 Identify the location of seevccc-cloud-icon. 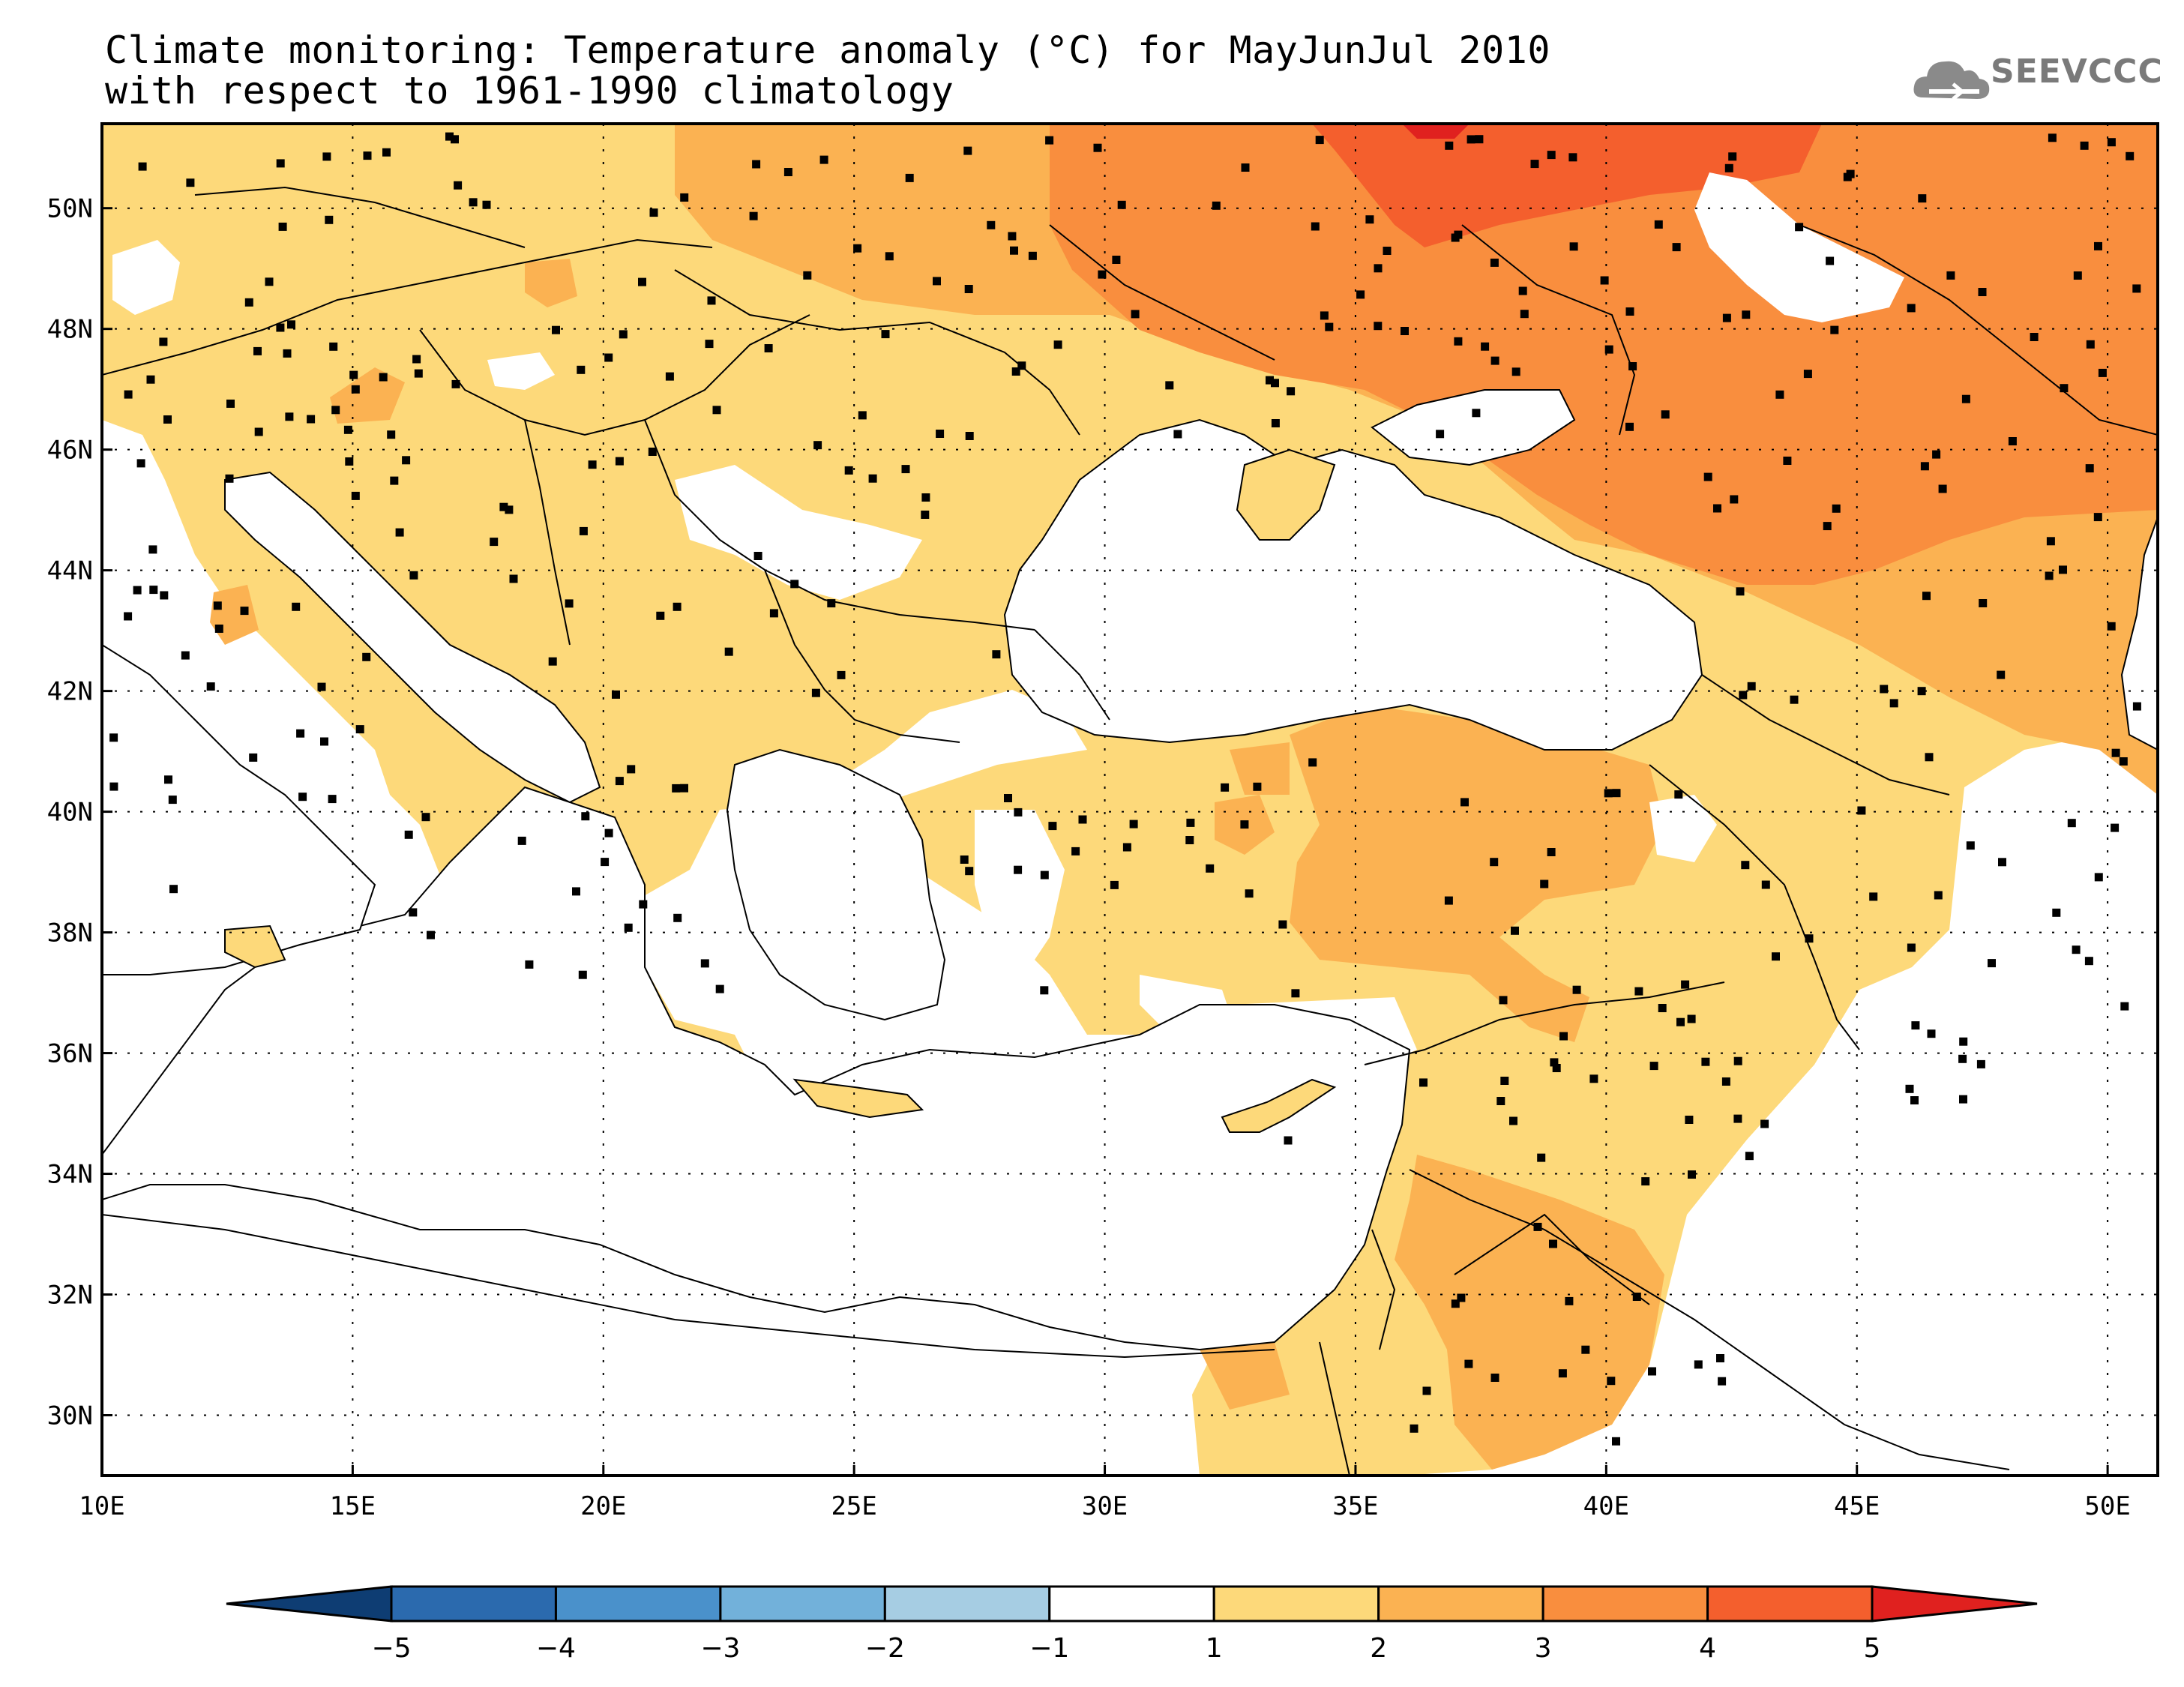
(1951, 80).